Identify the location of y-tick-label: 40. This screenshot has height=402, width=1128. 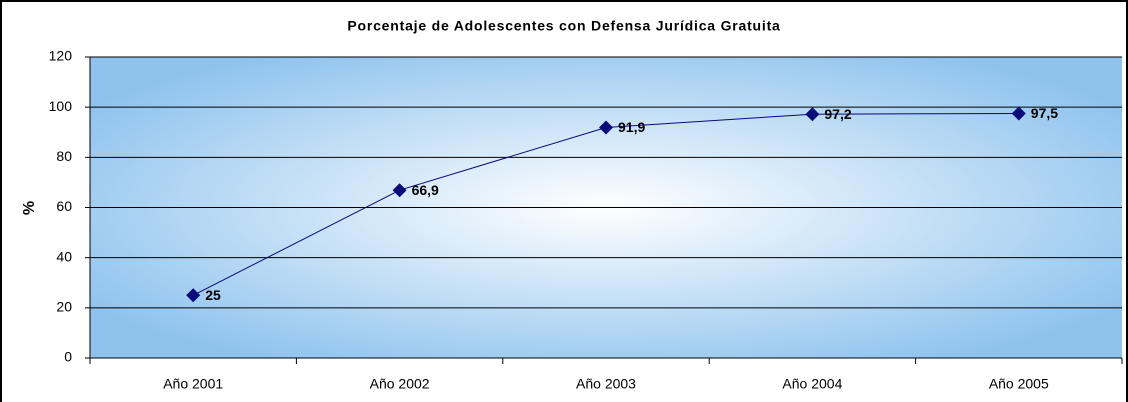
(64, 256).